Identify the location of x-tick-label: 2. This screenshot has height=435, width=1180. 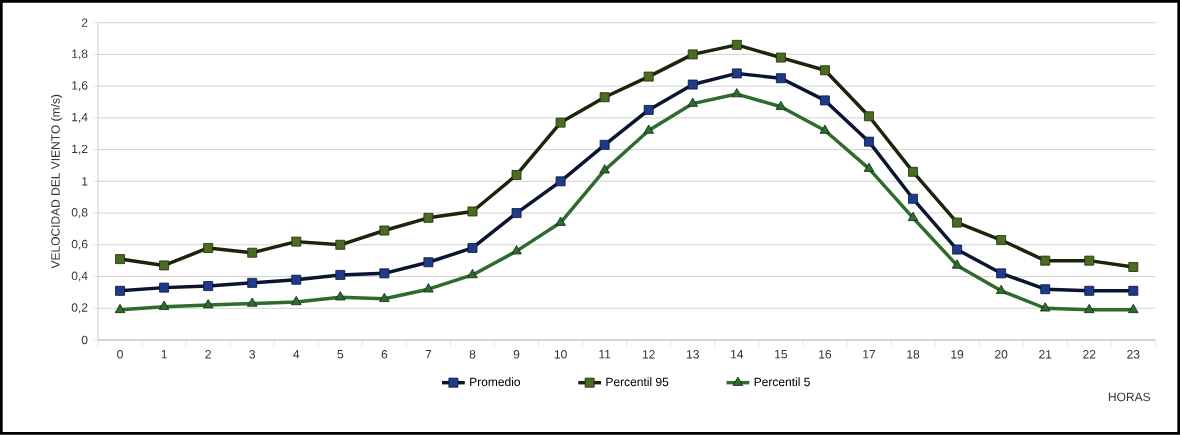
(208, 354).